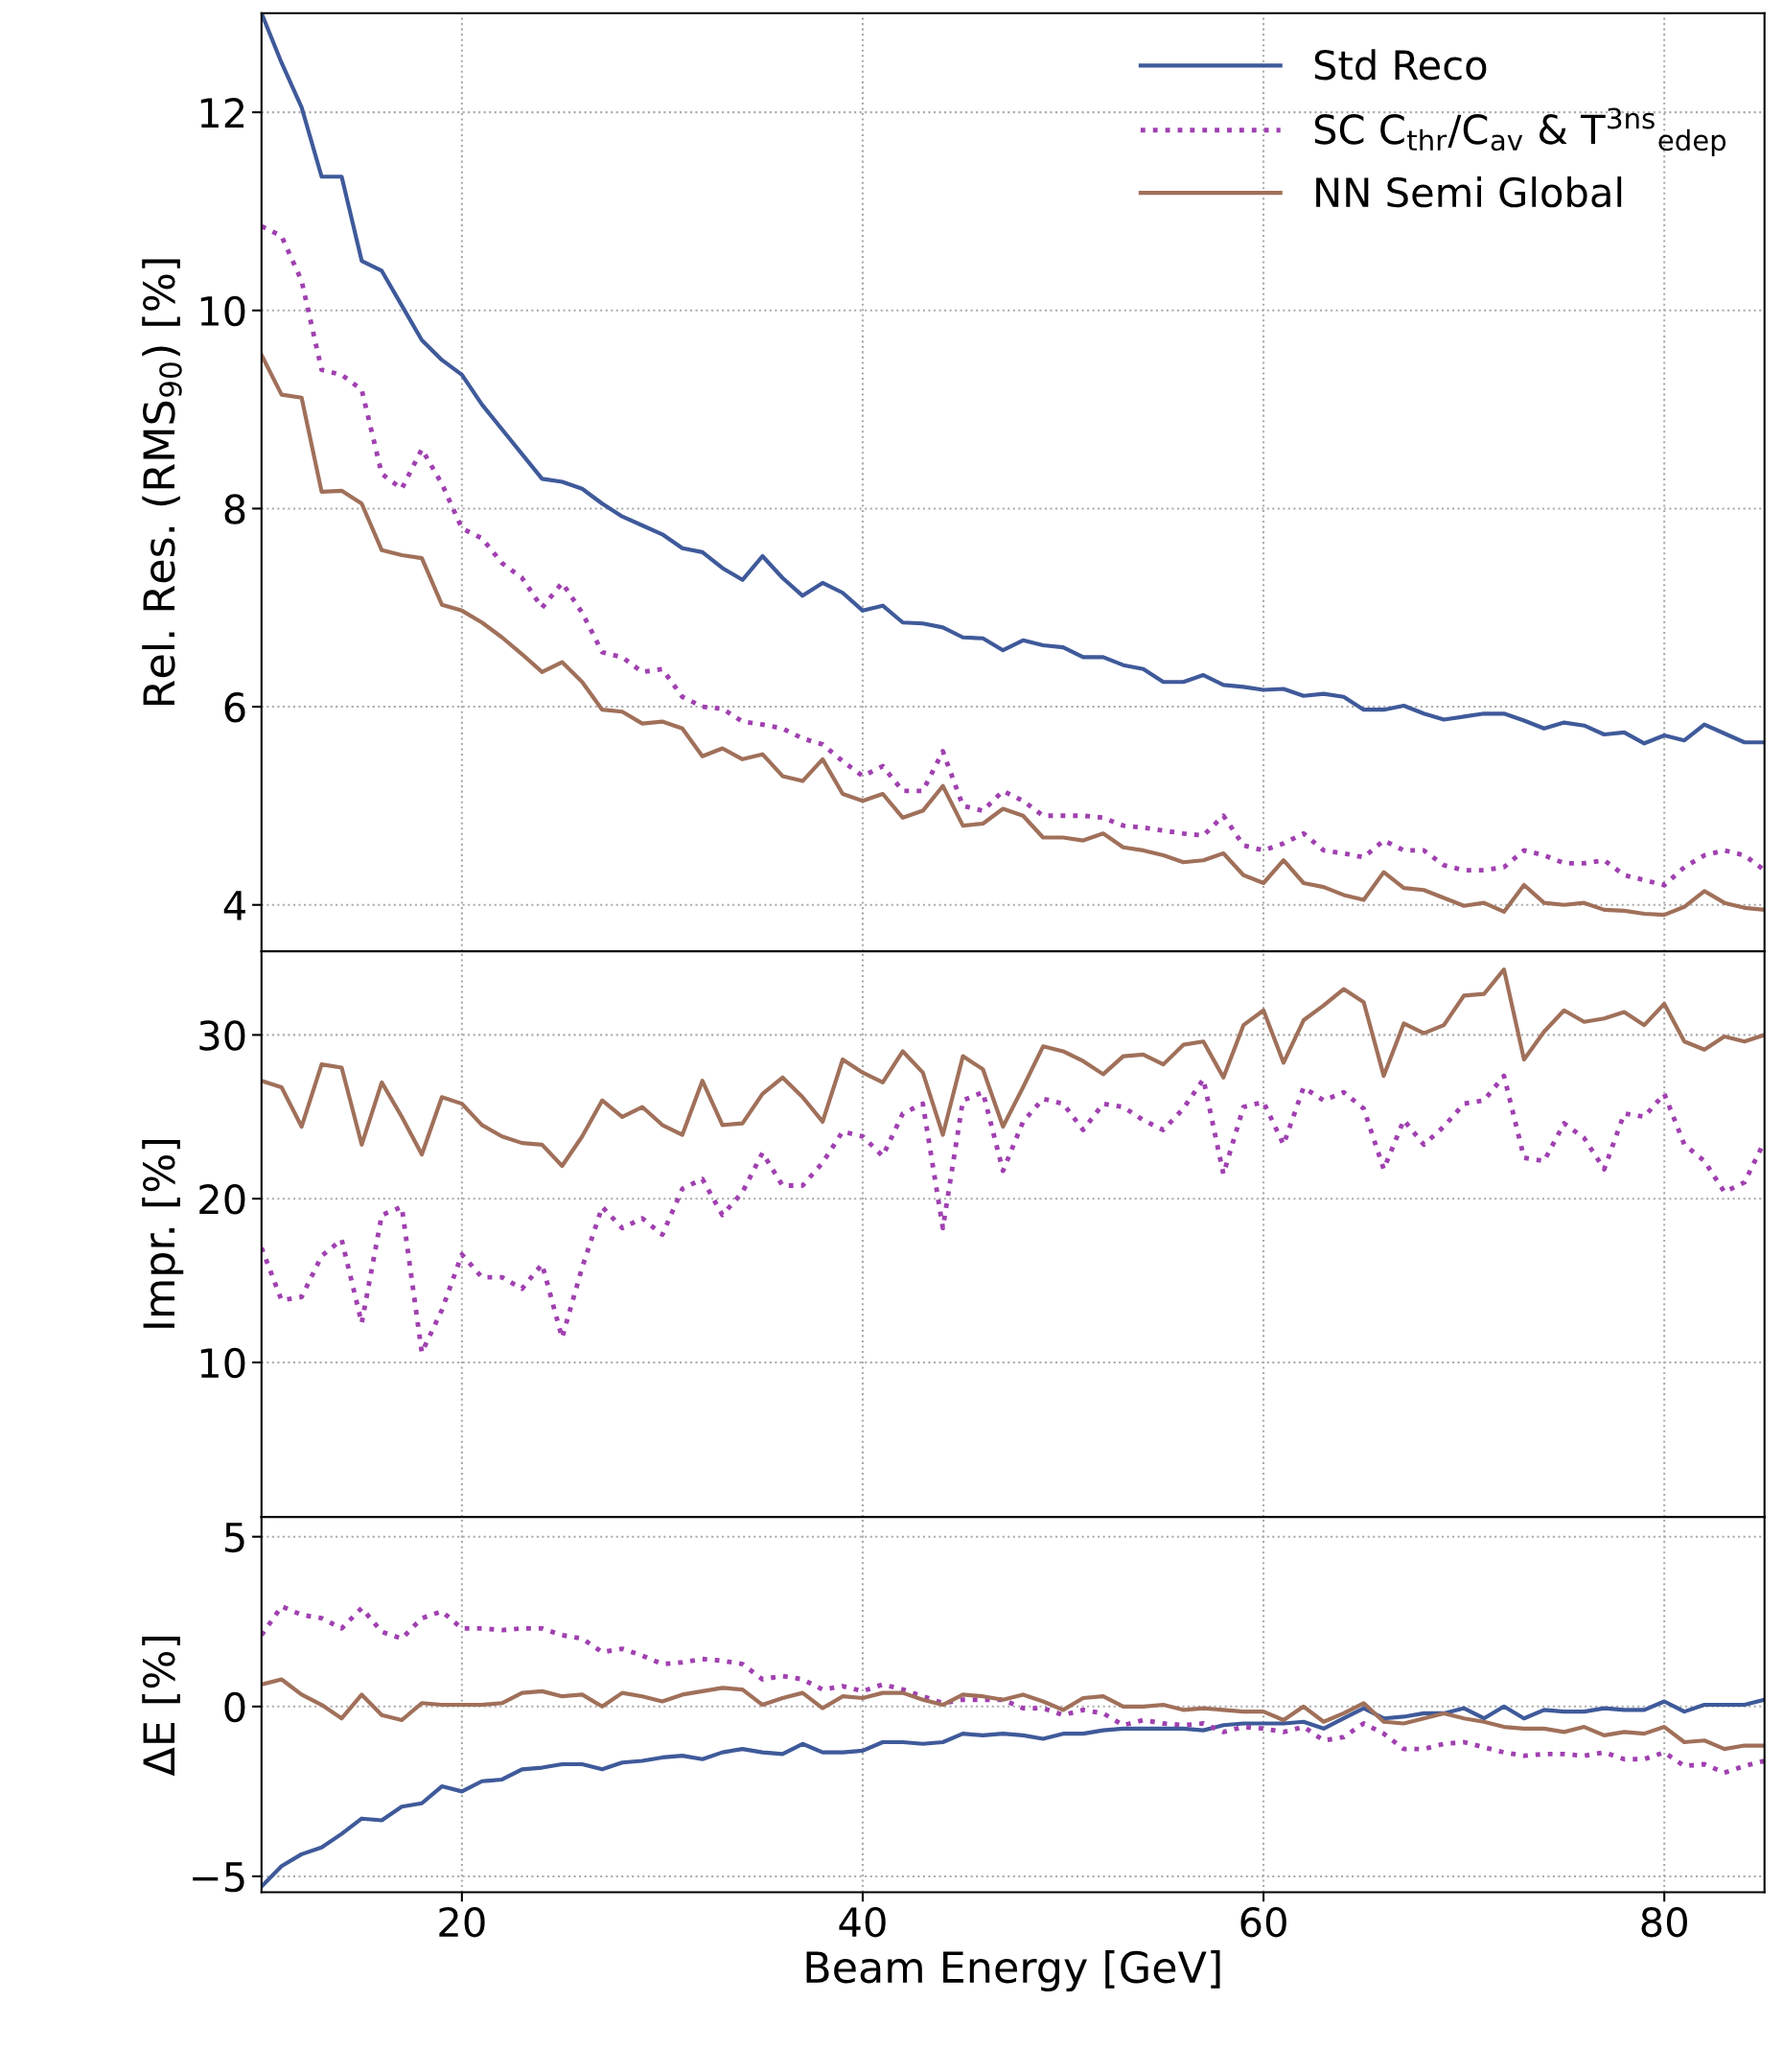 The width and height of the screenshot is (1783, 2072). I want to click on y-axis-title: Impr. [%], so click(163, 1234).